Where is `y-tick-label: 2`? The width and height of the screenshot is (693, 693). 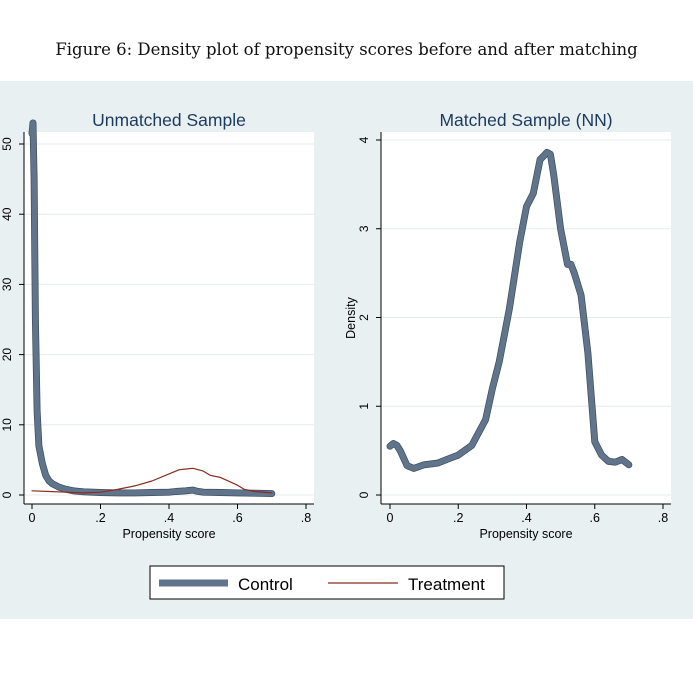 y-tick-label: 2 is located at coordinates (364, 317).